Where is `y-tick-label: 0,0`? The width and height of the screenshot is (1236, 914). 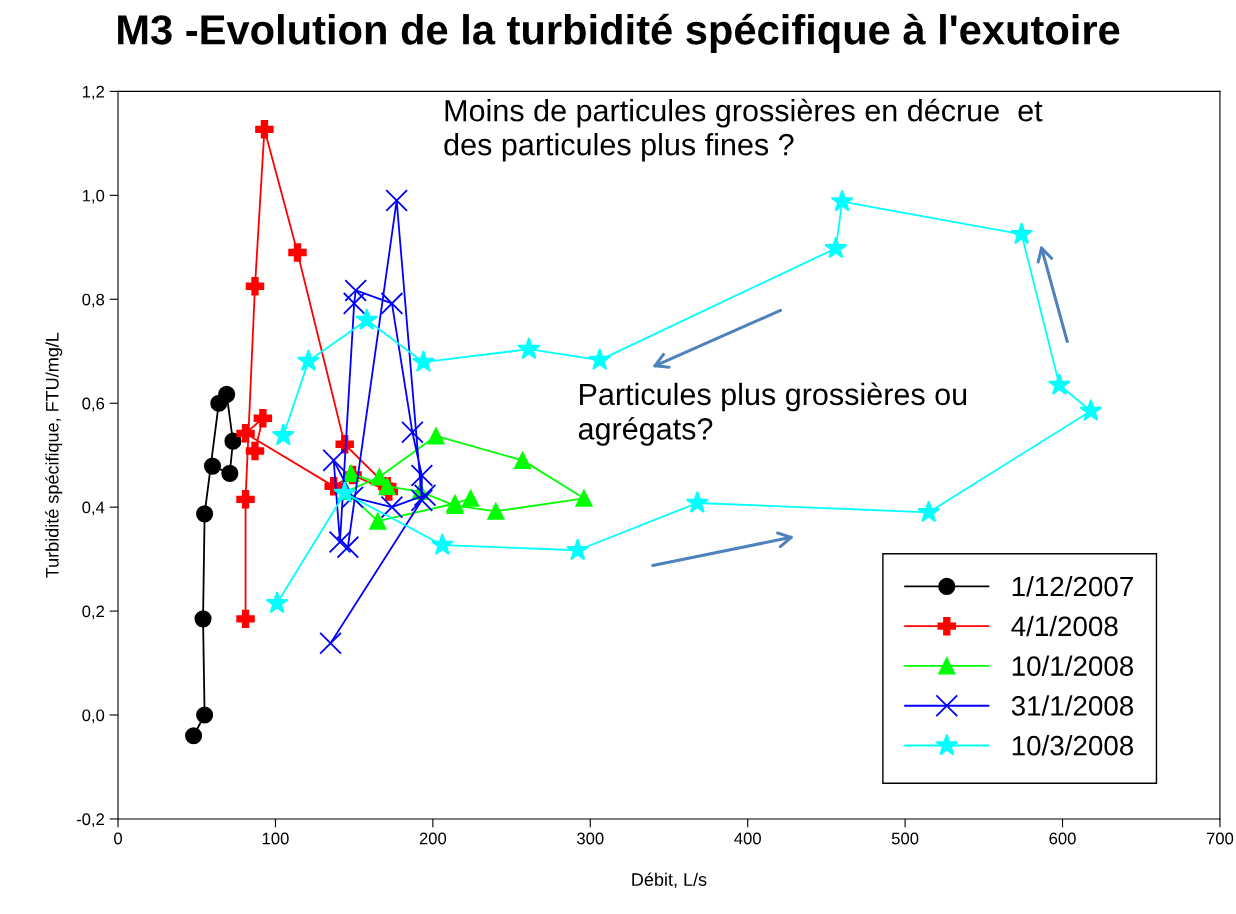
y-tick-label: 0,0 is located at coordinates (93, 716).